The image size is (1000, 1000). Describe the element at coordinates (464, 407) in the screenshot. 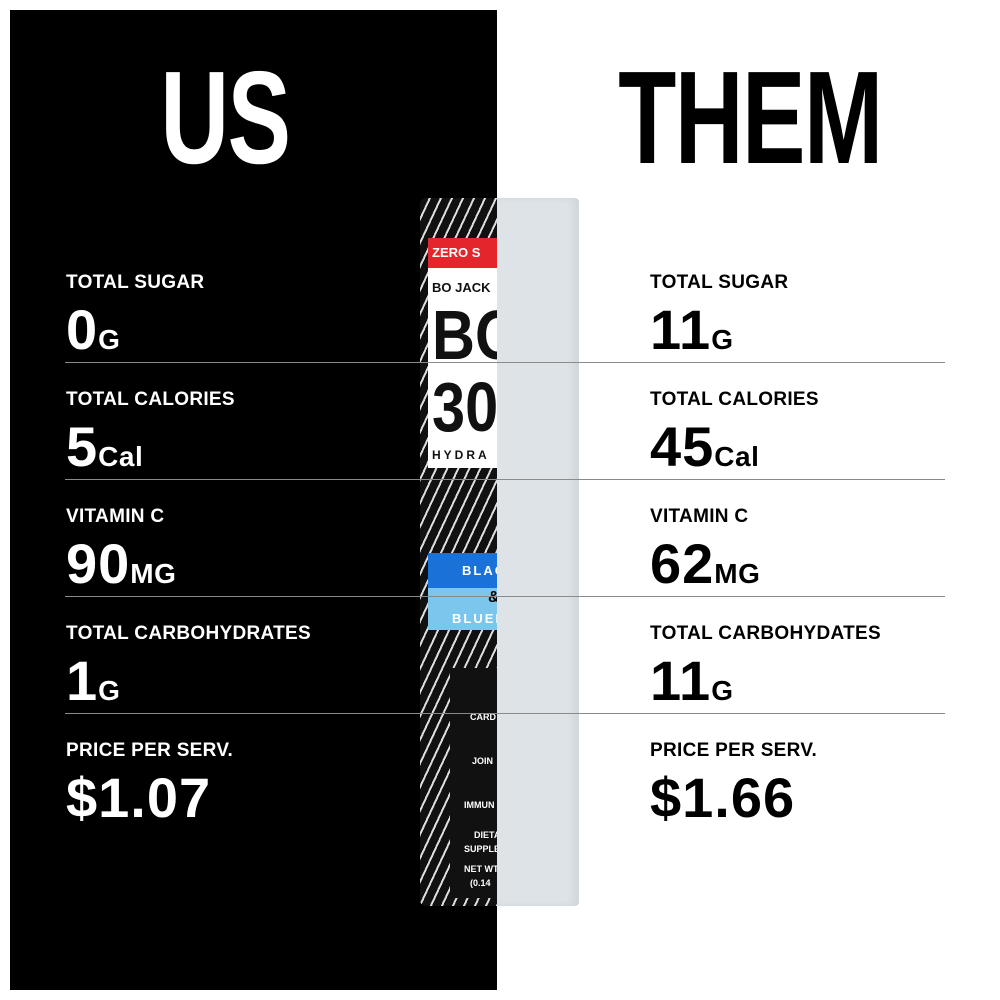

I see `packet-logo-bottom: 30` at that location.